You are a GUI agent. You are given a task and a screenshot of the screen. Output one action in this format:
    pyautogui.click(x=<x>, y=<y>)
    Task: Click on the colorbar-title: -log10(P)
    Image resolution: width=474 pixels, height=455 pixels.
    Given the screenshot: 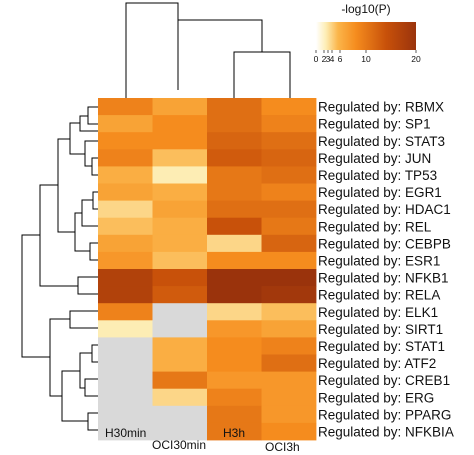 What is the action you would take?
    pyautogui.click(x=365, y=9)
    